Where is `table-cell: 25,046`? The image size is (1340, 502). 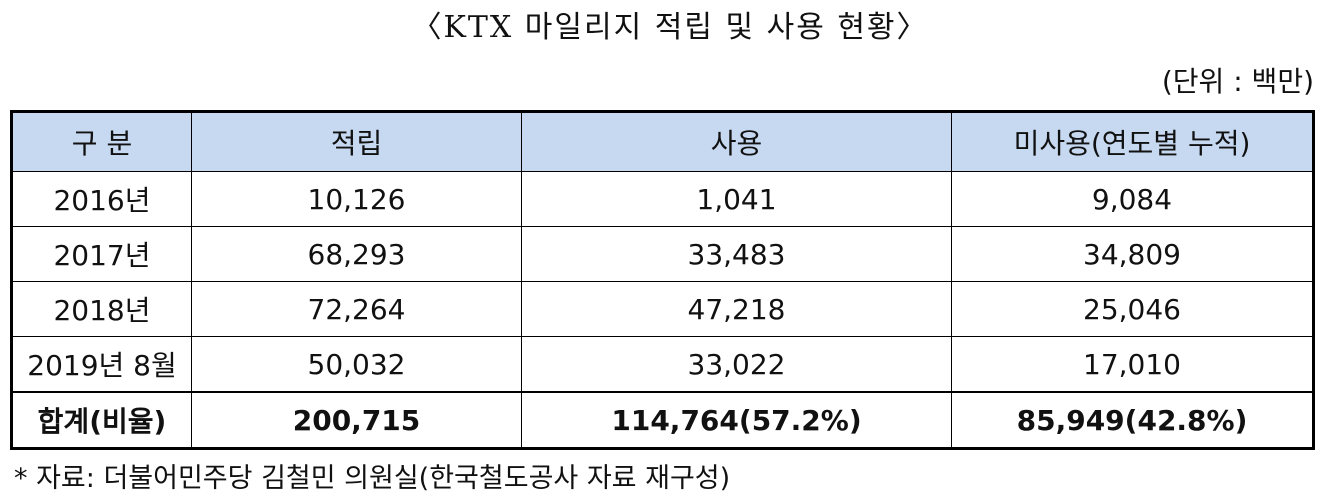 table-cell: 25,046 is located at coordinates (1132, 309).